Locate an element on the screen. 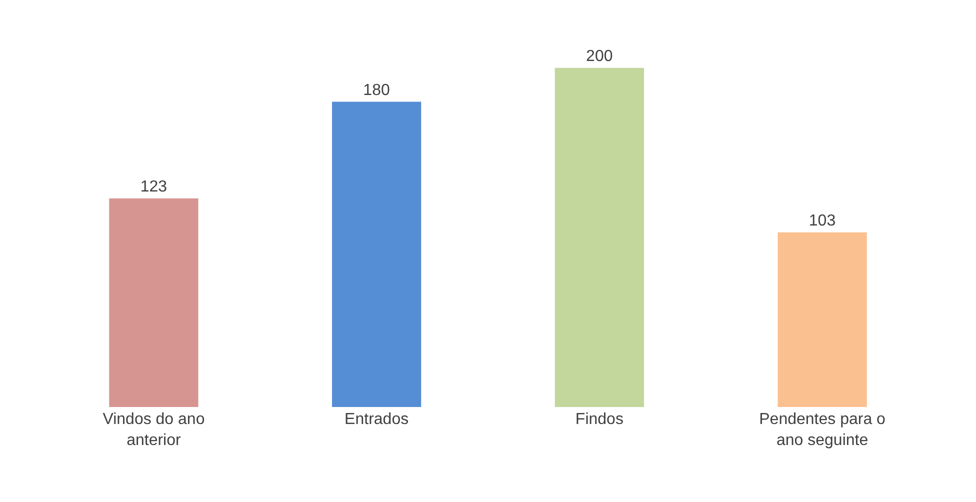  data-label: 180 is located at coordinates (376, 90).